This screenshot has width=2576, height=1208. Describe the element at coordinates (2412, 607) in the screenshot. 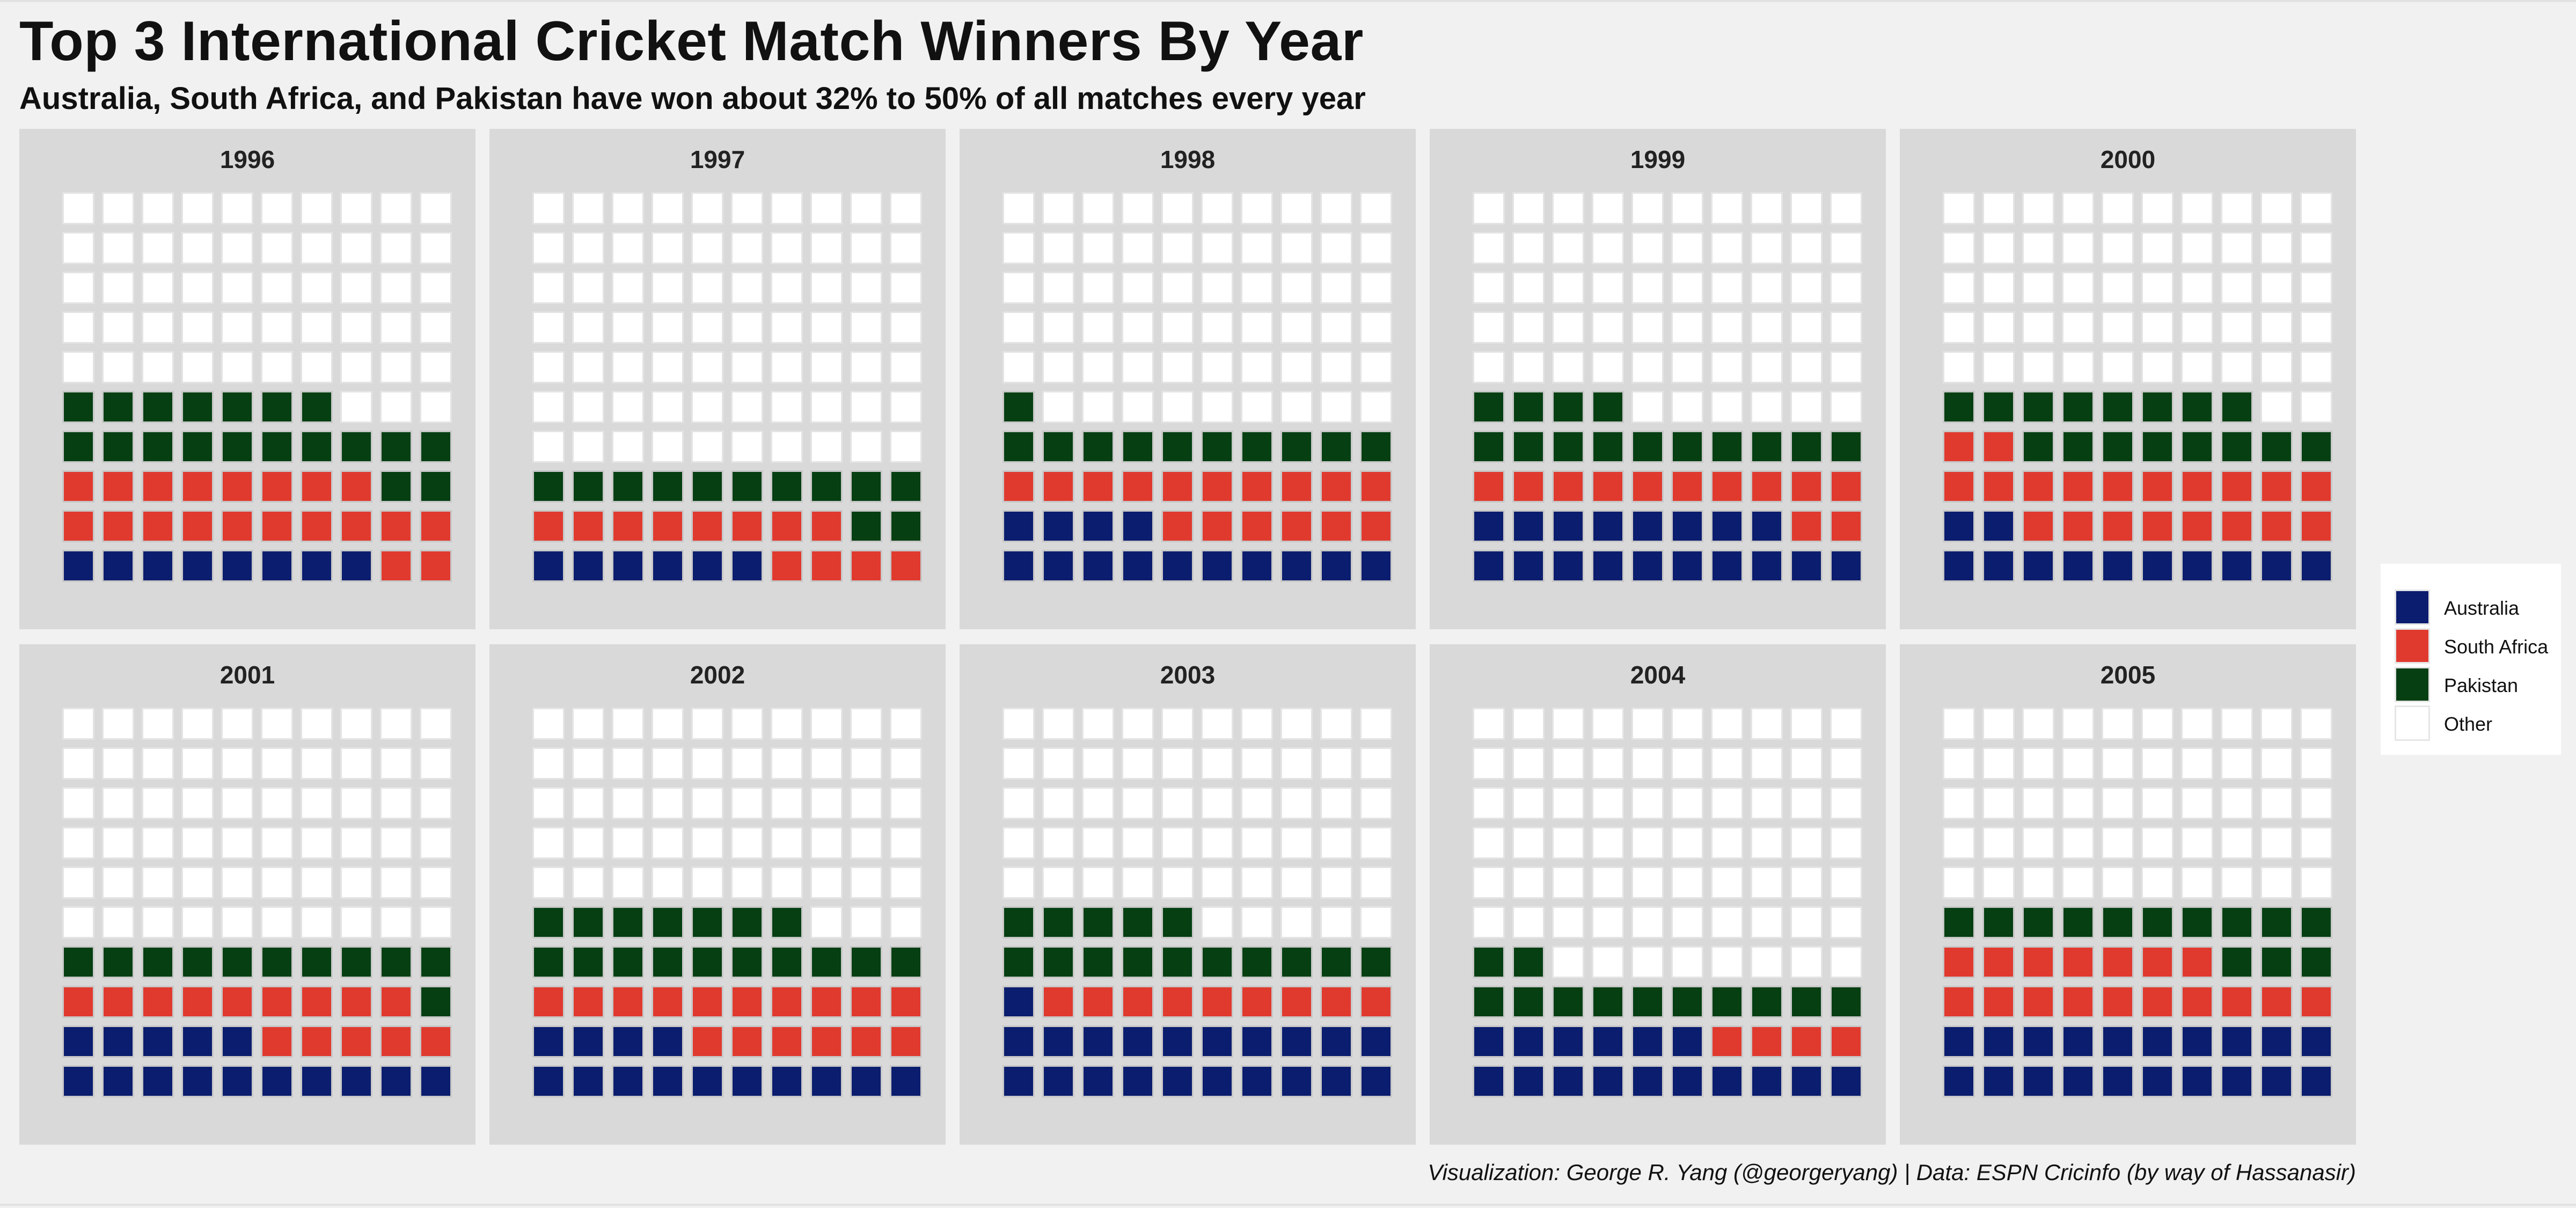

I see `legend-swatch` at that location.